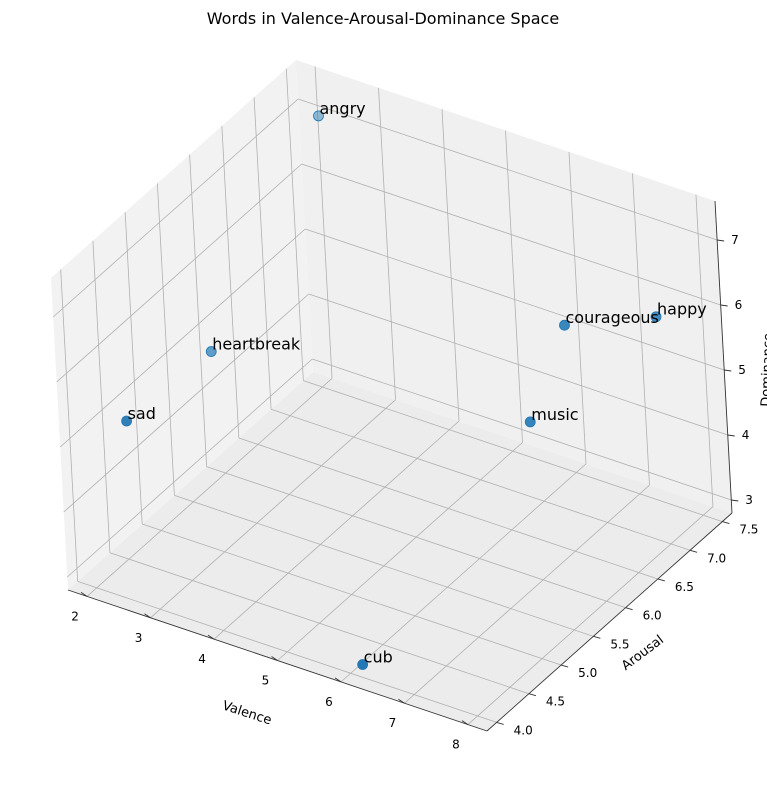 Image resolution: width=767 pixels, height=790 pixels. What do you see at coordinates (763, 370) in the screenshot?
I see `z-axis-label: Dominance` at bounding box center [763, 370].